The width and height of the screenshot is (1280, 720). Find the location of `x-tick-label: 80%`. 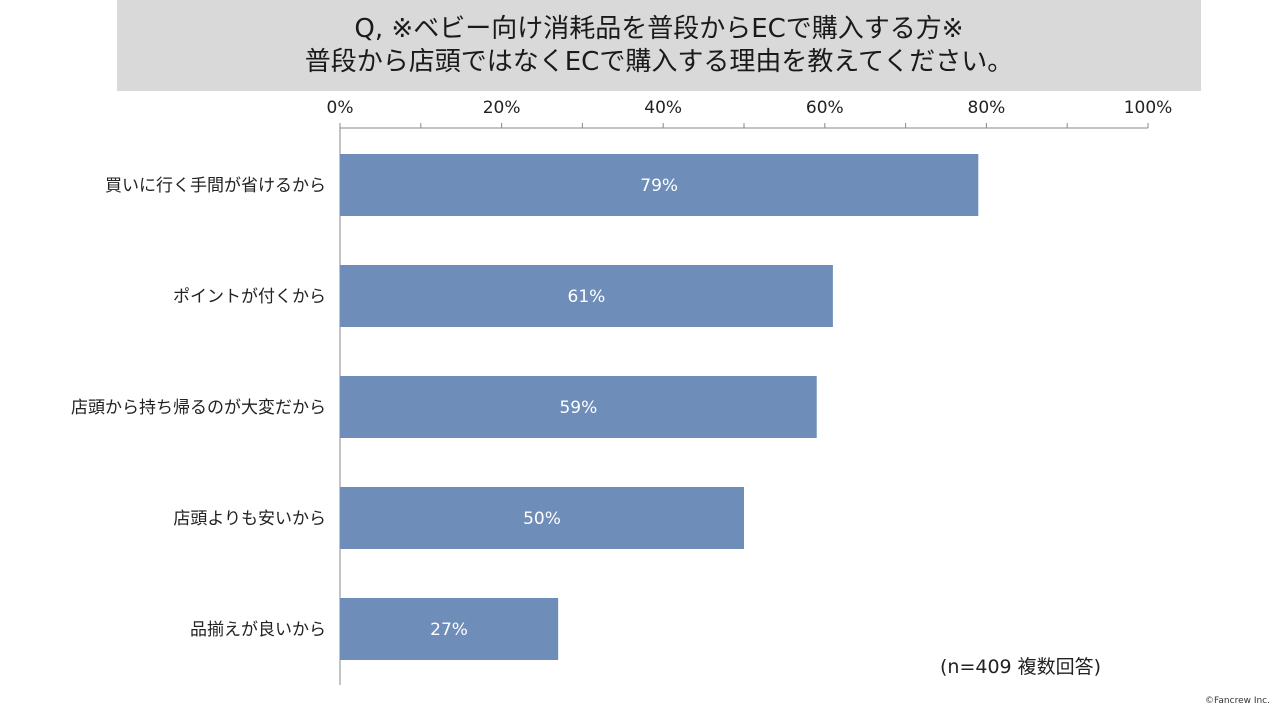

x-tick-label: 80% is located at coordinates (987, 108).